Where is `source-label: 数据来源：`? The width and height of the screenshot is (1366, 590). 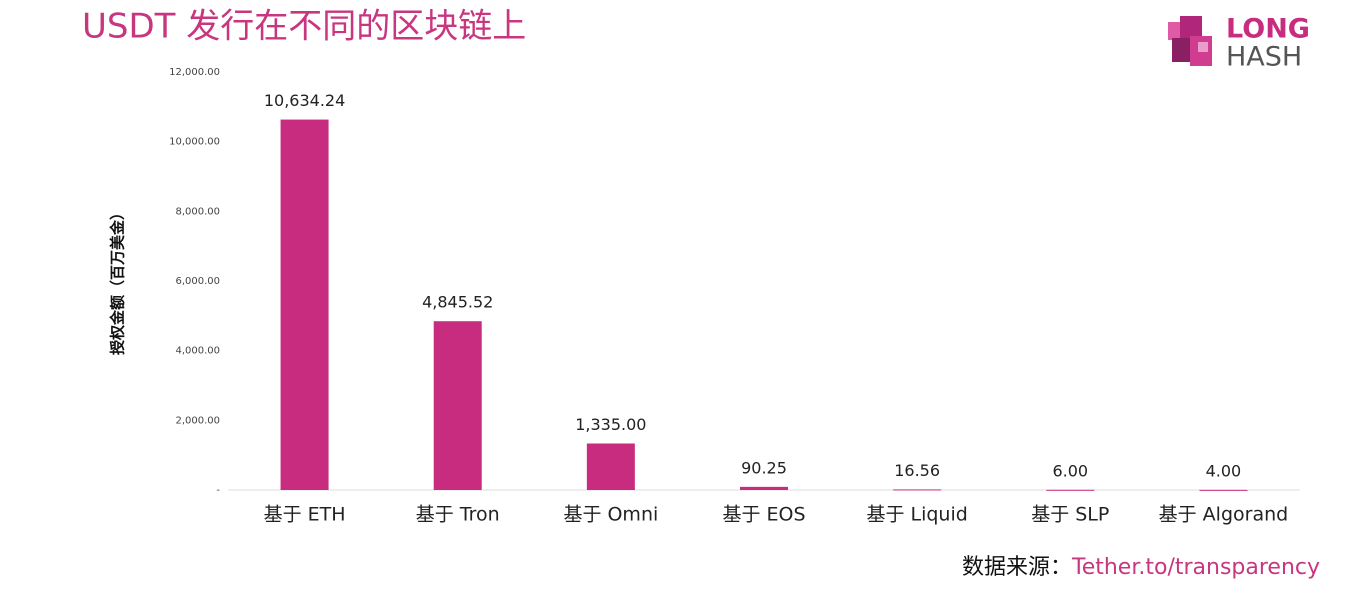 source-label: 数据来源： is located at coordinates (1017, 567).